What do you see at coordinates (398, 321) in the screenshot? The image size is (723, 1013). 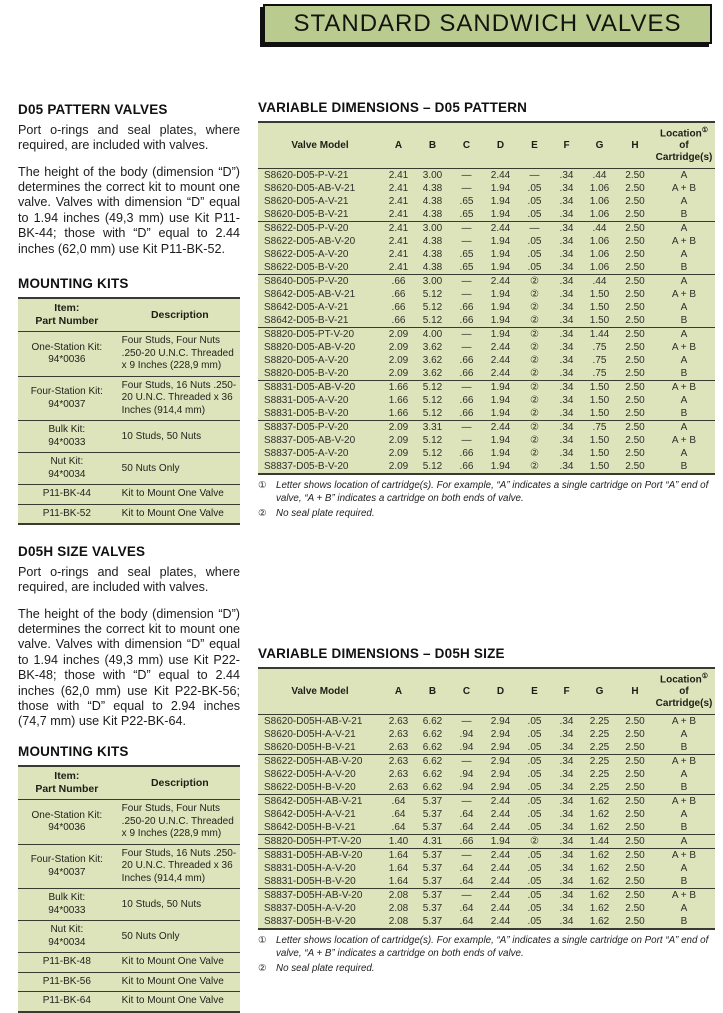 I see `dimension-cell: .66` at bounding box center [398, 321].